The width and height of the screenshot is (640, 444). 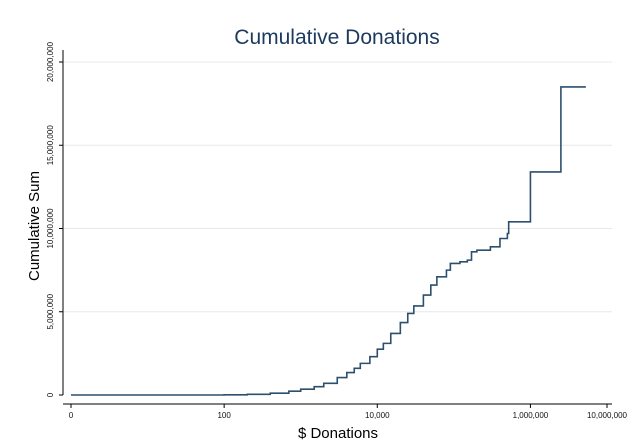 What do you see at coordinates (50, 311) in the screenshot?
I see `y-tick-label: 5,000,000` at bounding box center [50, 311].